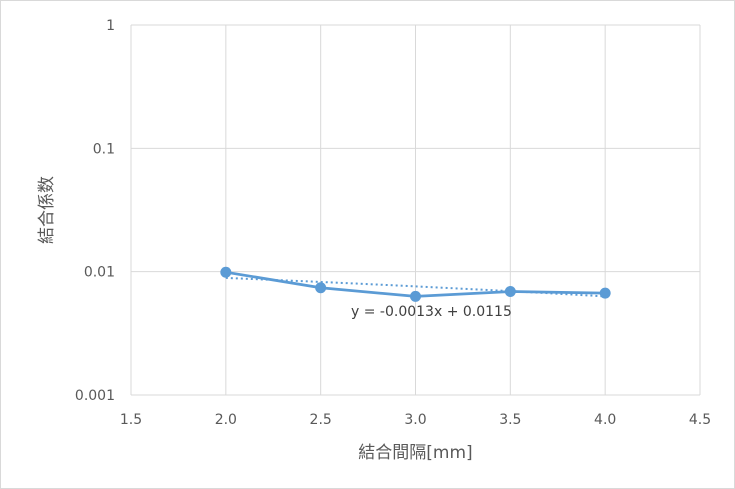  I want to click on y-tick-labels: 0.001 0.01 0.1 1, so click(95, 211).